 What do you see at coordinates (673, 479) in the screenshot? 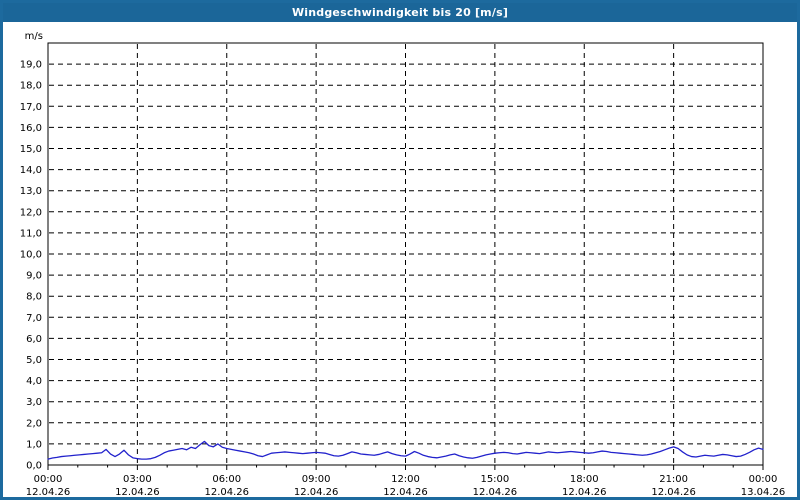
I see `x-axis-time-label: 21:00` at bounding box center [673, 479].